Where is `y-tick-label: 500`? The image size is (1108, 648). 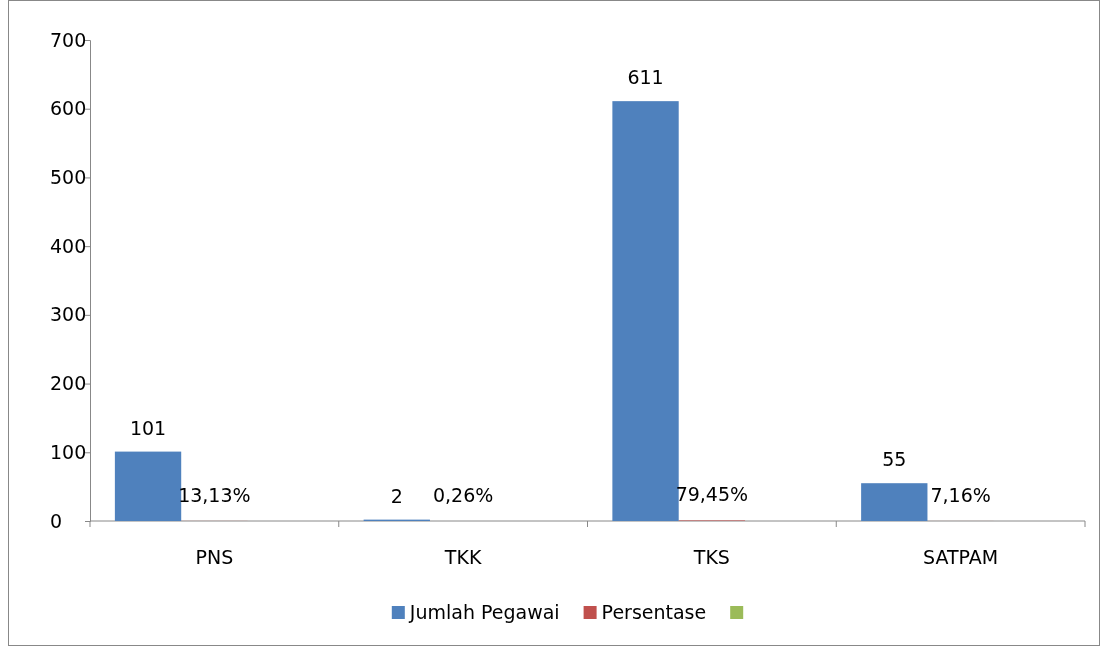 y-tick-label: 500 is located at coordinates (68, 177).